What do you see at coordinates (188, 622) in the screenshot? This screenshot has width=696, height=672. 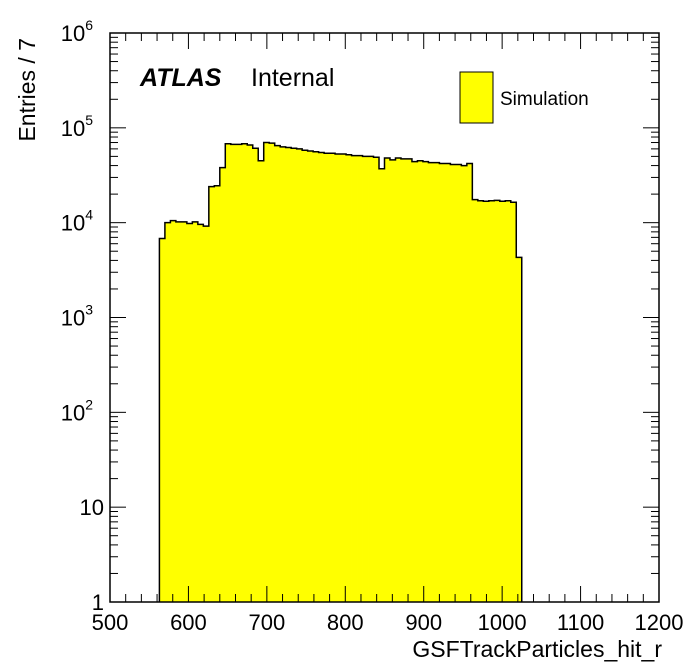 I see `x-tick-label: 600` at bounding box center [188, 622].